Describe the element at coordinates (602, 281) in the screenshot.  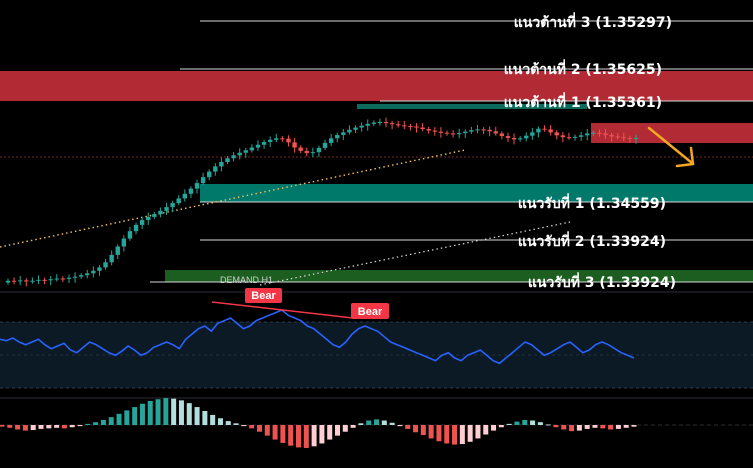
I see `level-label-s3: แนวรับที่ 3 (1.33924)` at that location.